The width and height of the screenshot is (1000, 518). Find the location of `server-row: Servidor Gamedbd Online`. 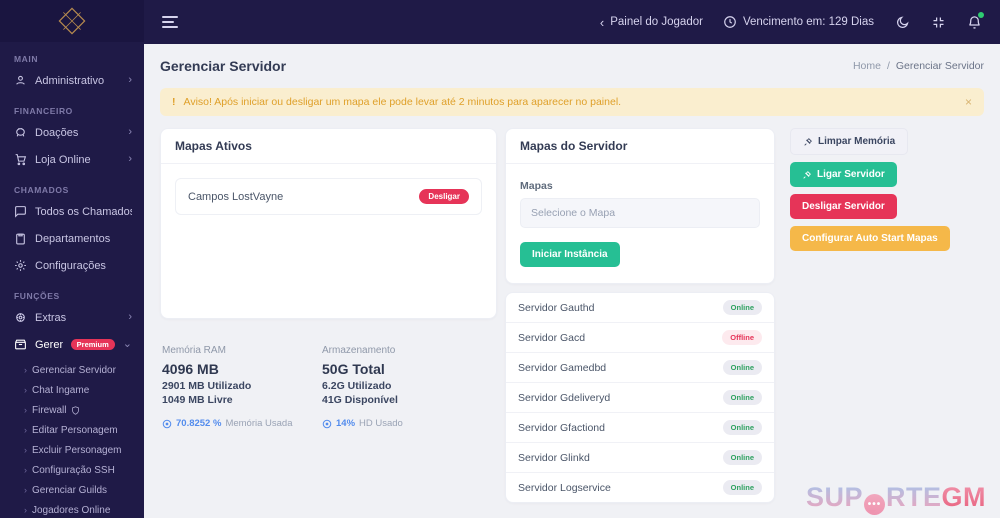

server-row: Servidor Gamedbd Online is located at coordinates (640, 368).